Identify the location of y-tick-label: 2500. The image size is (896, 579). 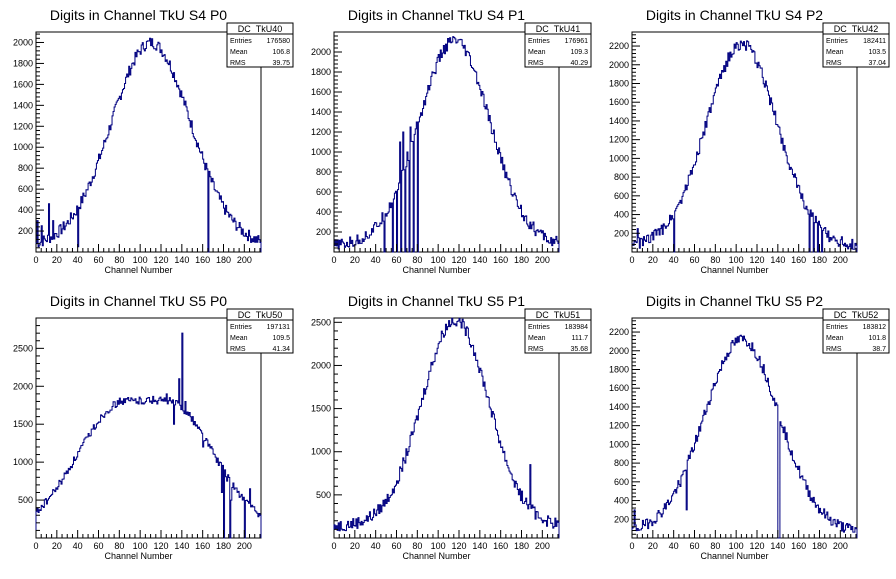
(23, 348).